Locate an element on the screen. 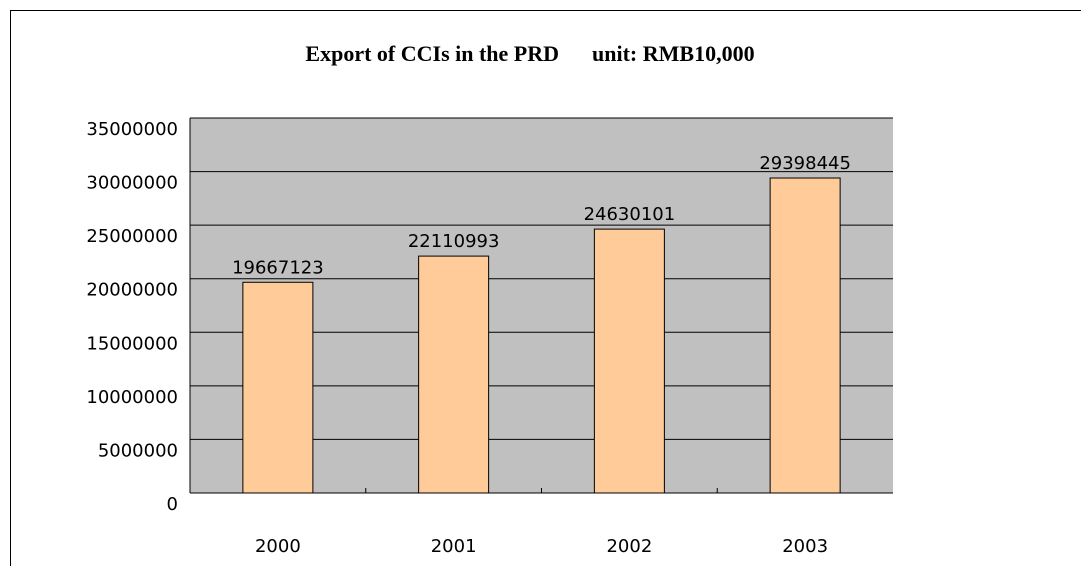 Image resolution: width=1081 pixels, height=566 pixels. y-tick-label: 35000000 is located at coordinates (132, 129).